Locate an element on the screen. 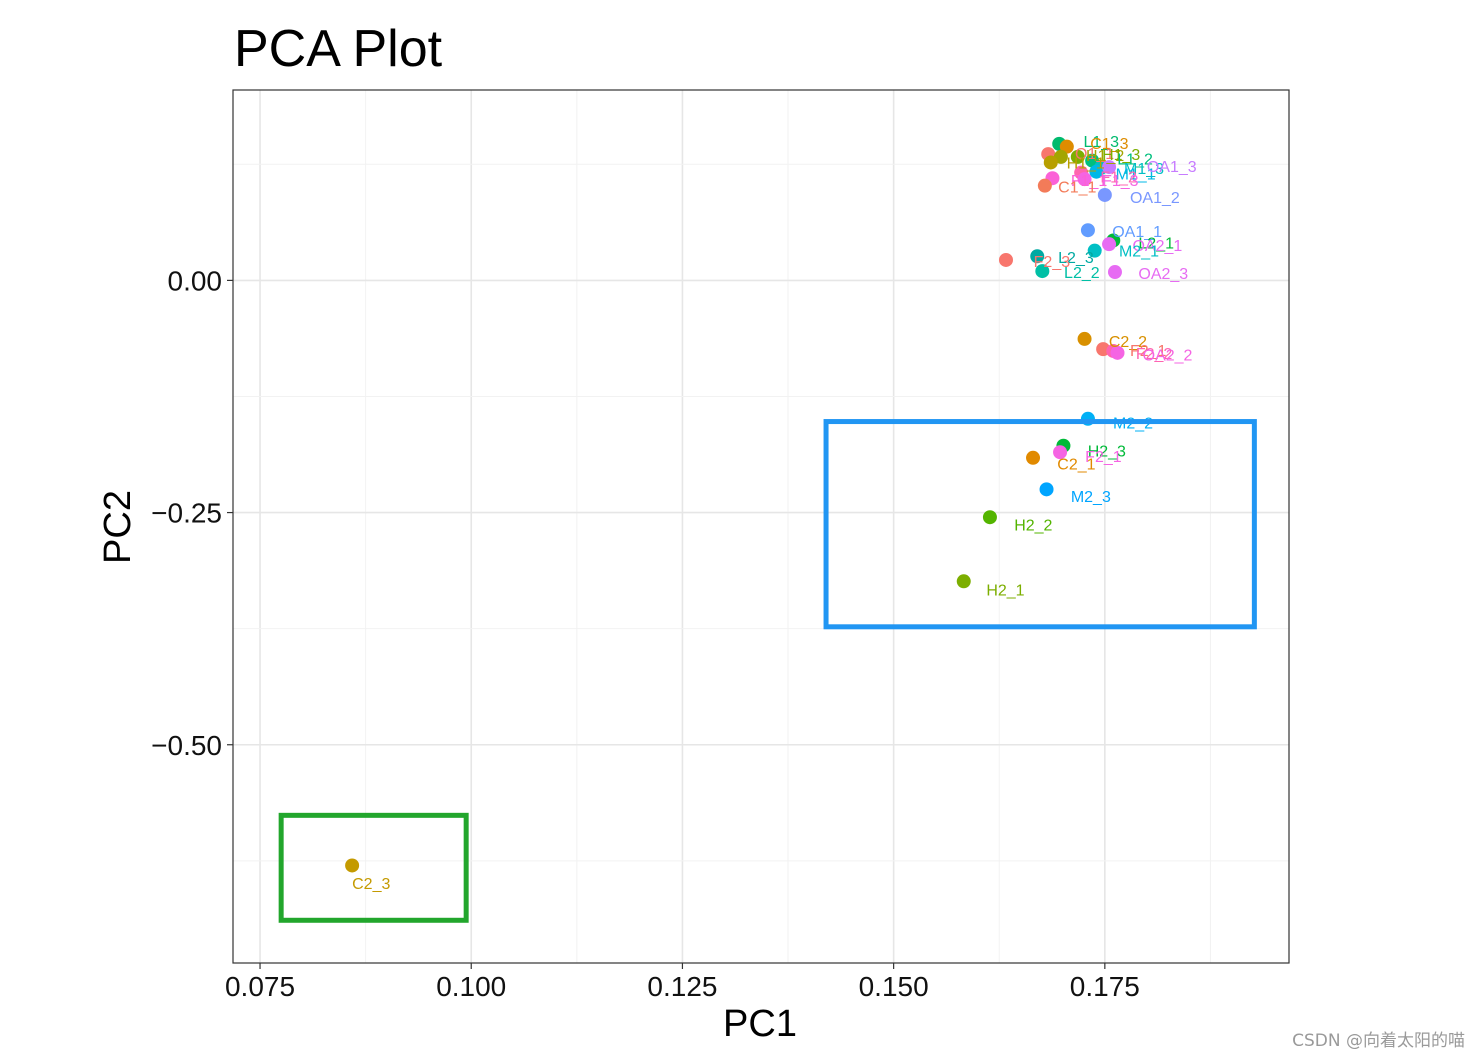 The width and height of the screenshot is (1479, 1059). point-label: OA2_2 is located at coordinates (1168, 356).